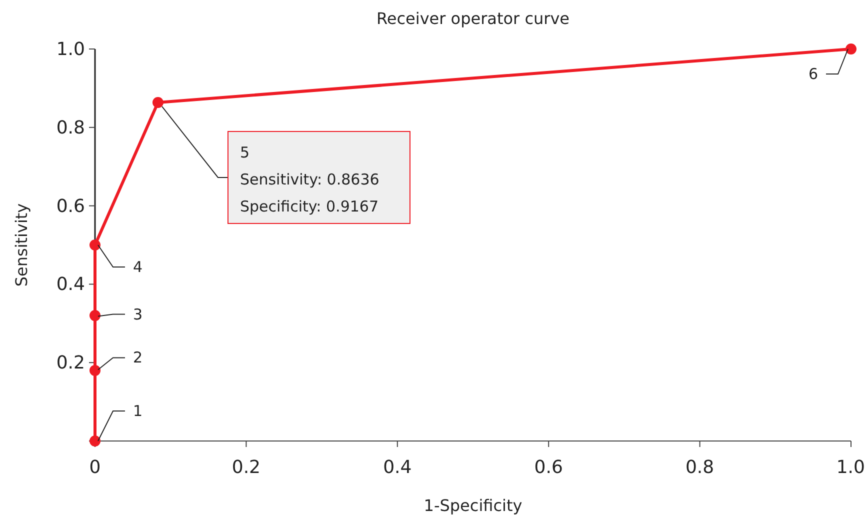 This screenshot has width=868, height=515. What do you see at coordinates (70, 49) in the screenshot?
I see `y-tick-label: 1.0` at bounding box center [70, 49].